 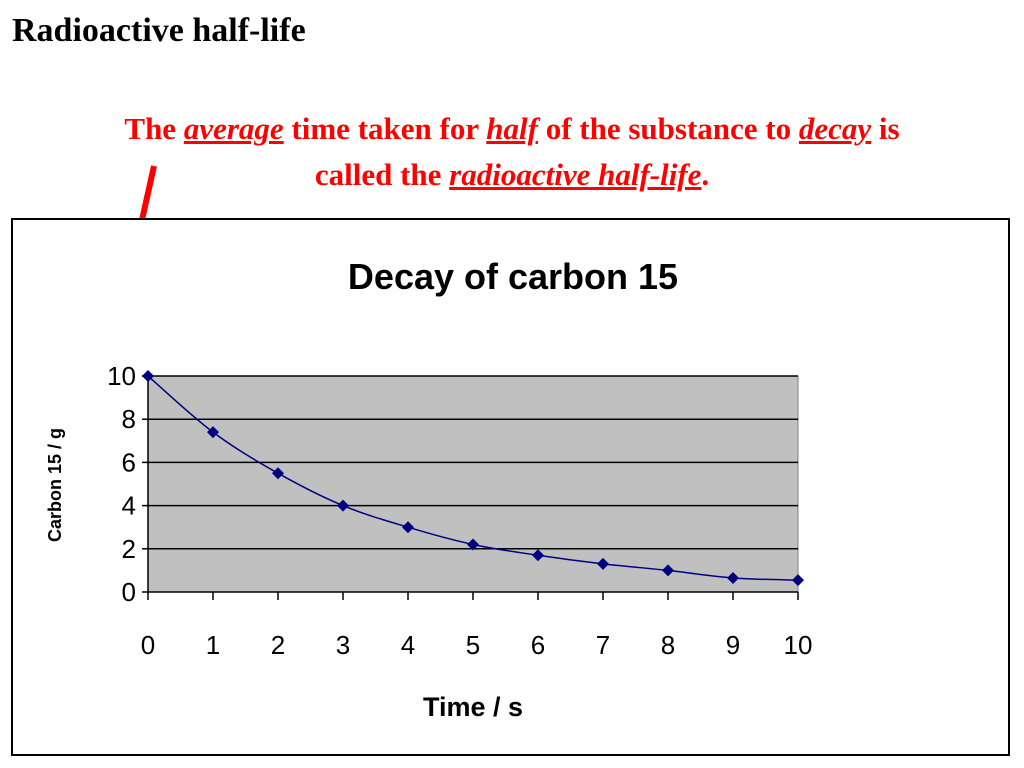 I want to click on y-tick-label: 8, so click(x=129, y=419).